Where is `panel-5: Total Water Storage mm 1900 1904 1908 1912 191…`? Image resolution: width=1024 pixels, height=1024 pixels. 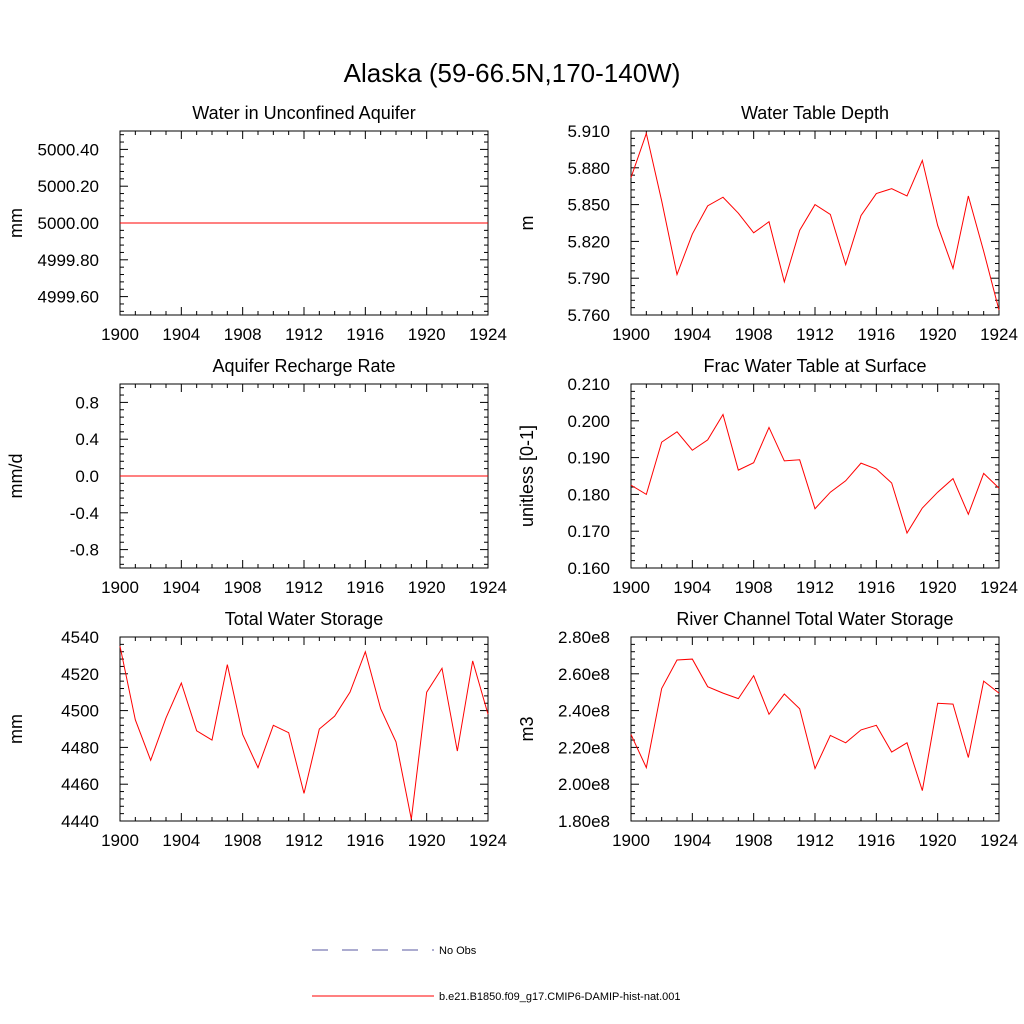
panel-5: Total Water Storage mm 1900 1904 1908 1912 191… is located at coordinates (256, 729).